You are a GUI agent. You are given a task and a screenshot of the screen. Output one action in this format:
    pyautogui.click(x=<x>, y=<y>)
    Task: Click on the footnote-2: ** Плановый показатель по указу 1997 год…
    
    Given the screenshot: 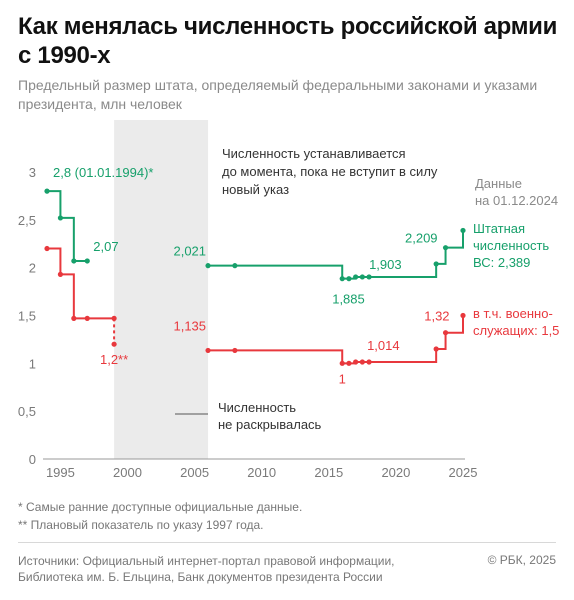 What is the action you would take?
    pyautogui.click(x=141, y=525)
    